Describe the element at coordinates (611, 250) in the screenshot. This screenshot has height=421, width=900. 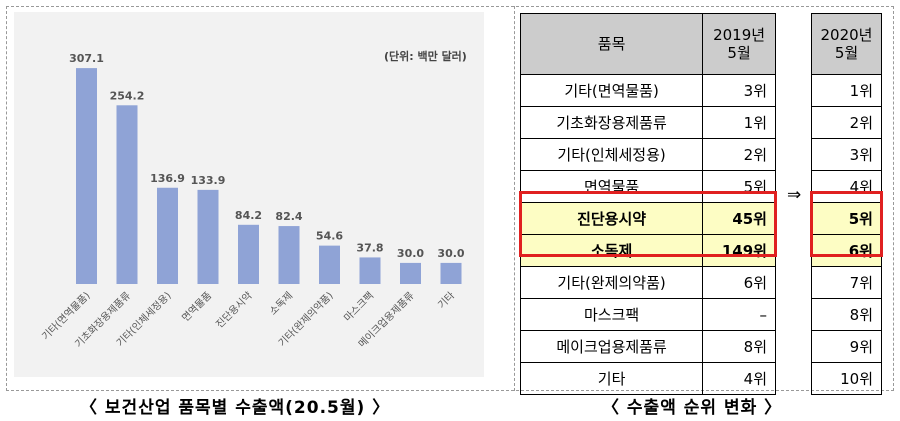
I see `item-cell: 소독제` at that location.